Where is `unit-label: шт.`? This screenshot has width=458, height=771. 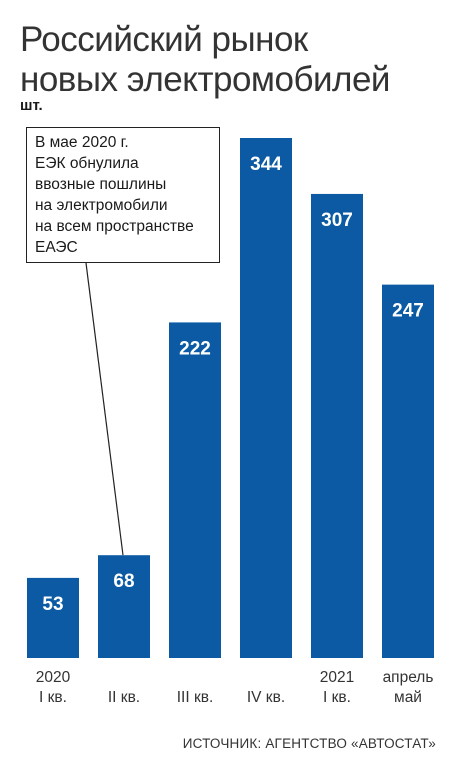
unit-label: шт. is located at coordinates (31, 105).